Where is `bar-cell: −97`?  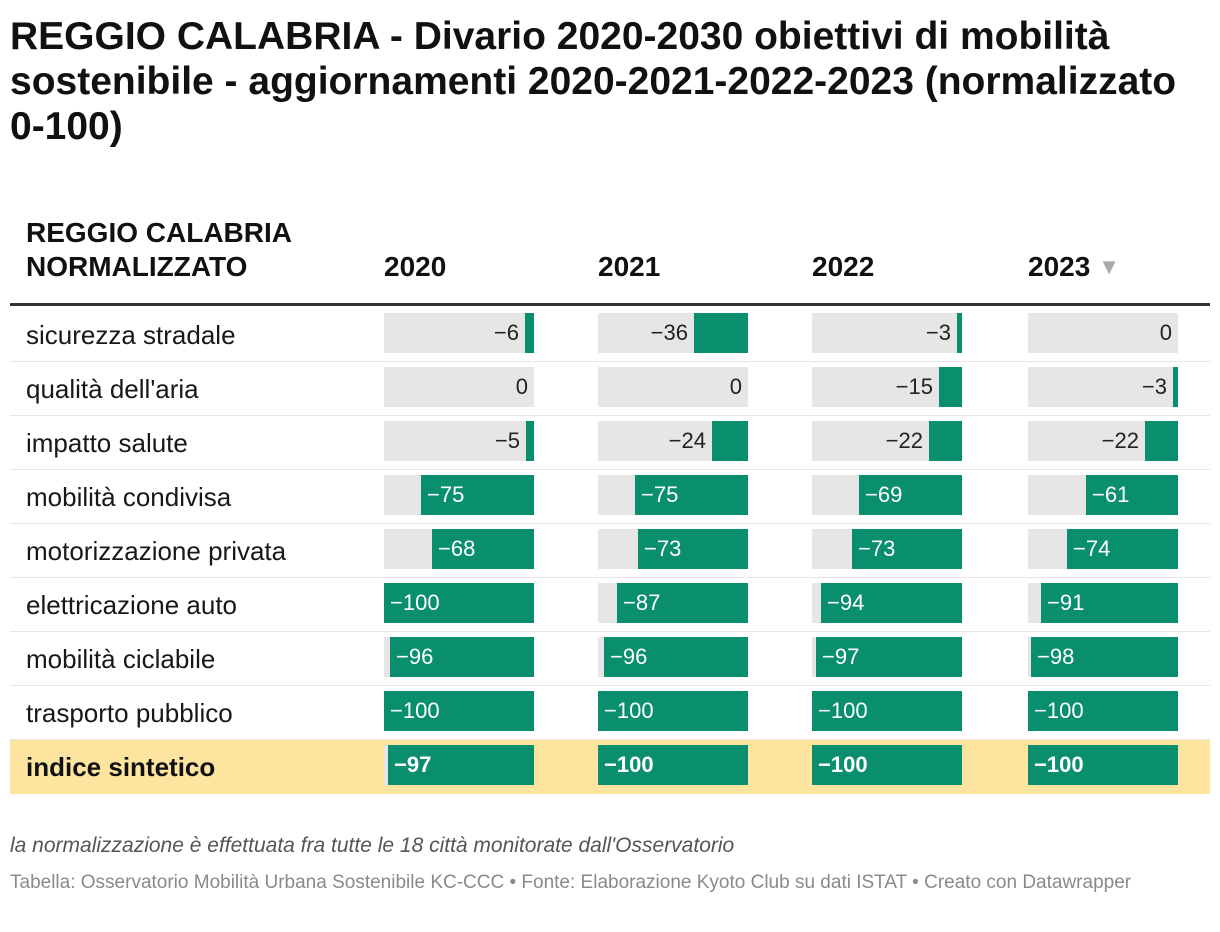
bar-cell: −97 is located at coordinates (459, 765).